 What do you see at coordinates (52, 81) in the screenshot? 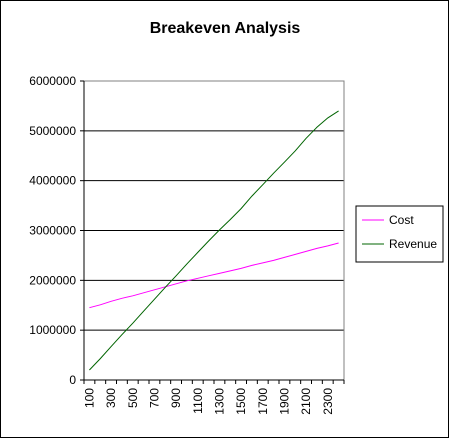
I see `y-tick-label: 6000000` at bounding box center [52, 81].